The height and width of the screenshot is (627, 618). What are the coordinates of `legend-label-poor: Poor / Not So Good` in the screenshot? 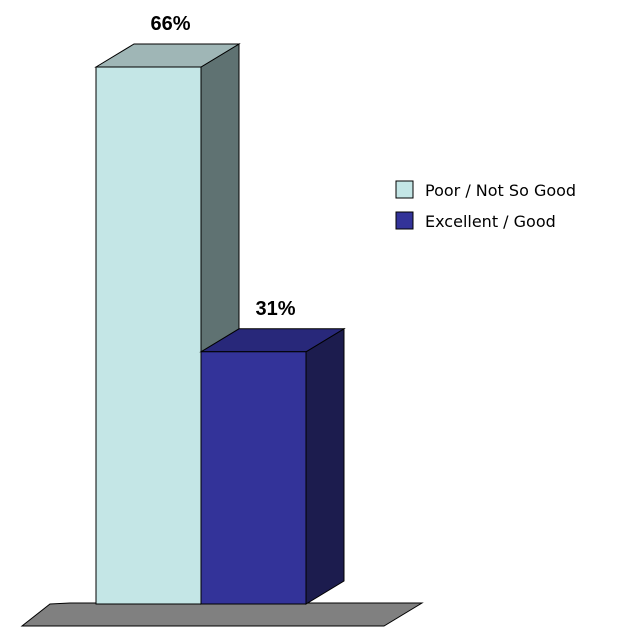 It's located at (500, 190).